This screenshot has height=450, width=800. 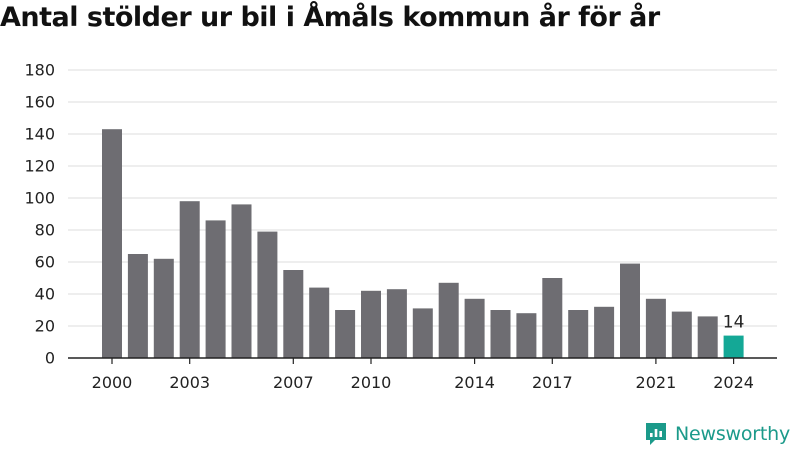 What do you see at coordinates (39, 166) in the screenshot?
I see `y-tick-label-120: 120` at bounding box center [39, 166].